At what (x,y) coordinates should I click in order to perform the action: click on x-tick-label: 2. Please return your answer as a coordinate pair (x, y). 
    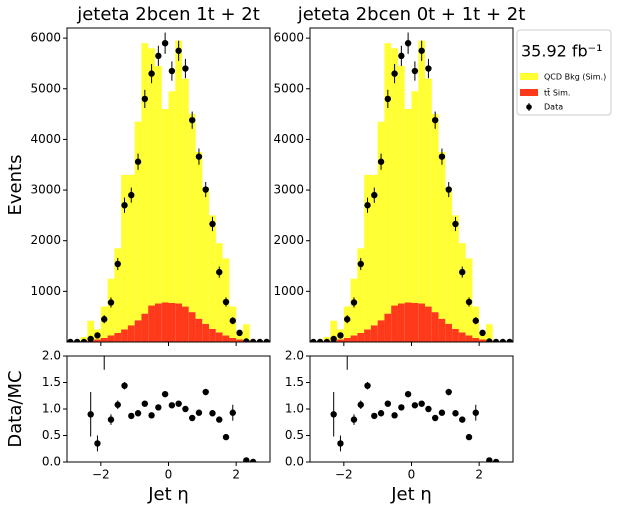
    Looking at the image, I should click on (236, 475).